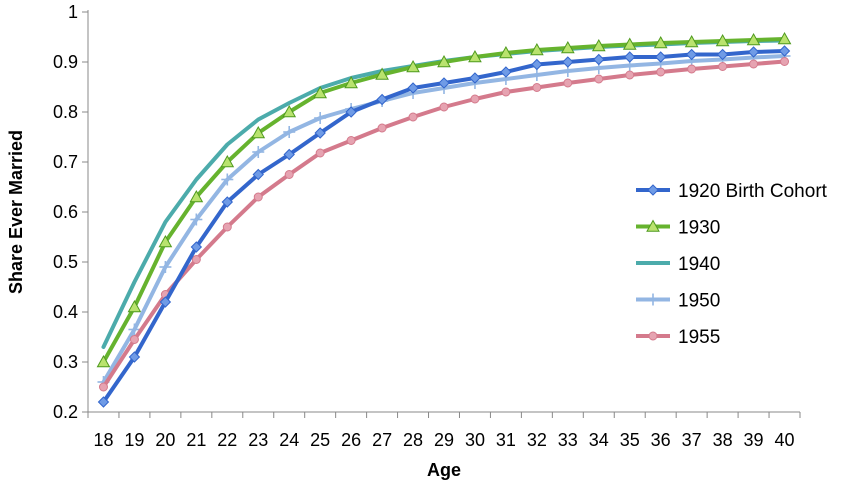 Image resolution: width=866 pixels, height=486 pixels. Describe the element at coordinates (196, 440) in the screenshot. I see `x-tick-label: 21` at that location.